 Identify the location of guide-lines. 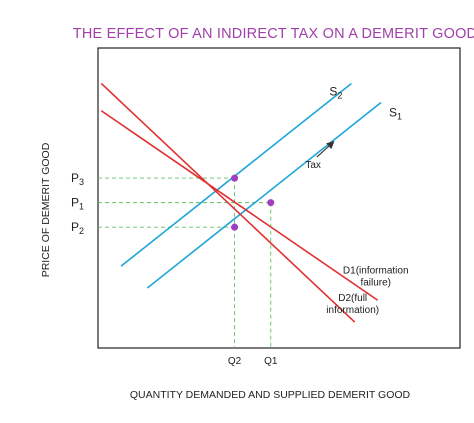
(185, 262).